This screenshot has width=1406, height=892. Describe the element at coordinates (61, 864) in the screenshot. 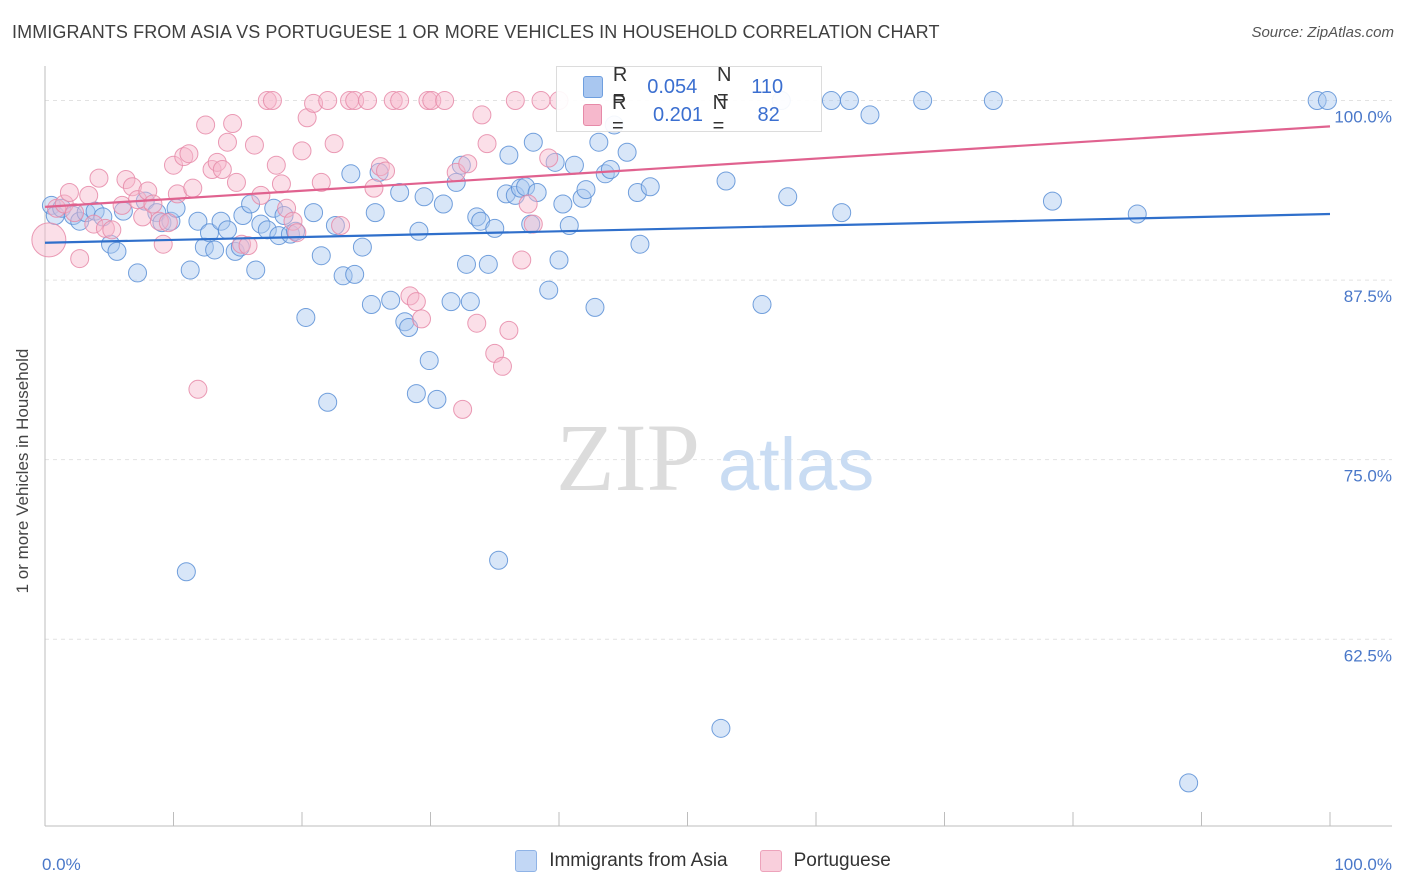

I see `x-tick-label: 0.0%` at that location.